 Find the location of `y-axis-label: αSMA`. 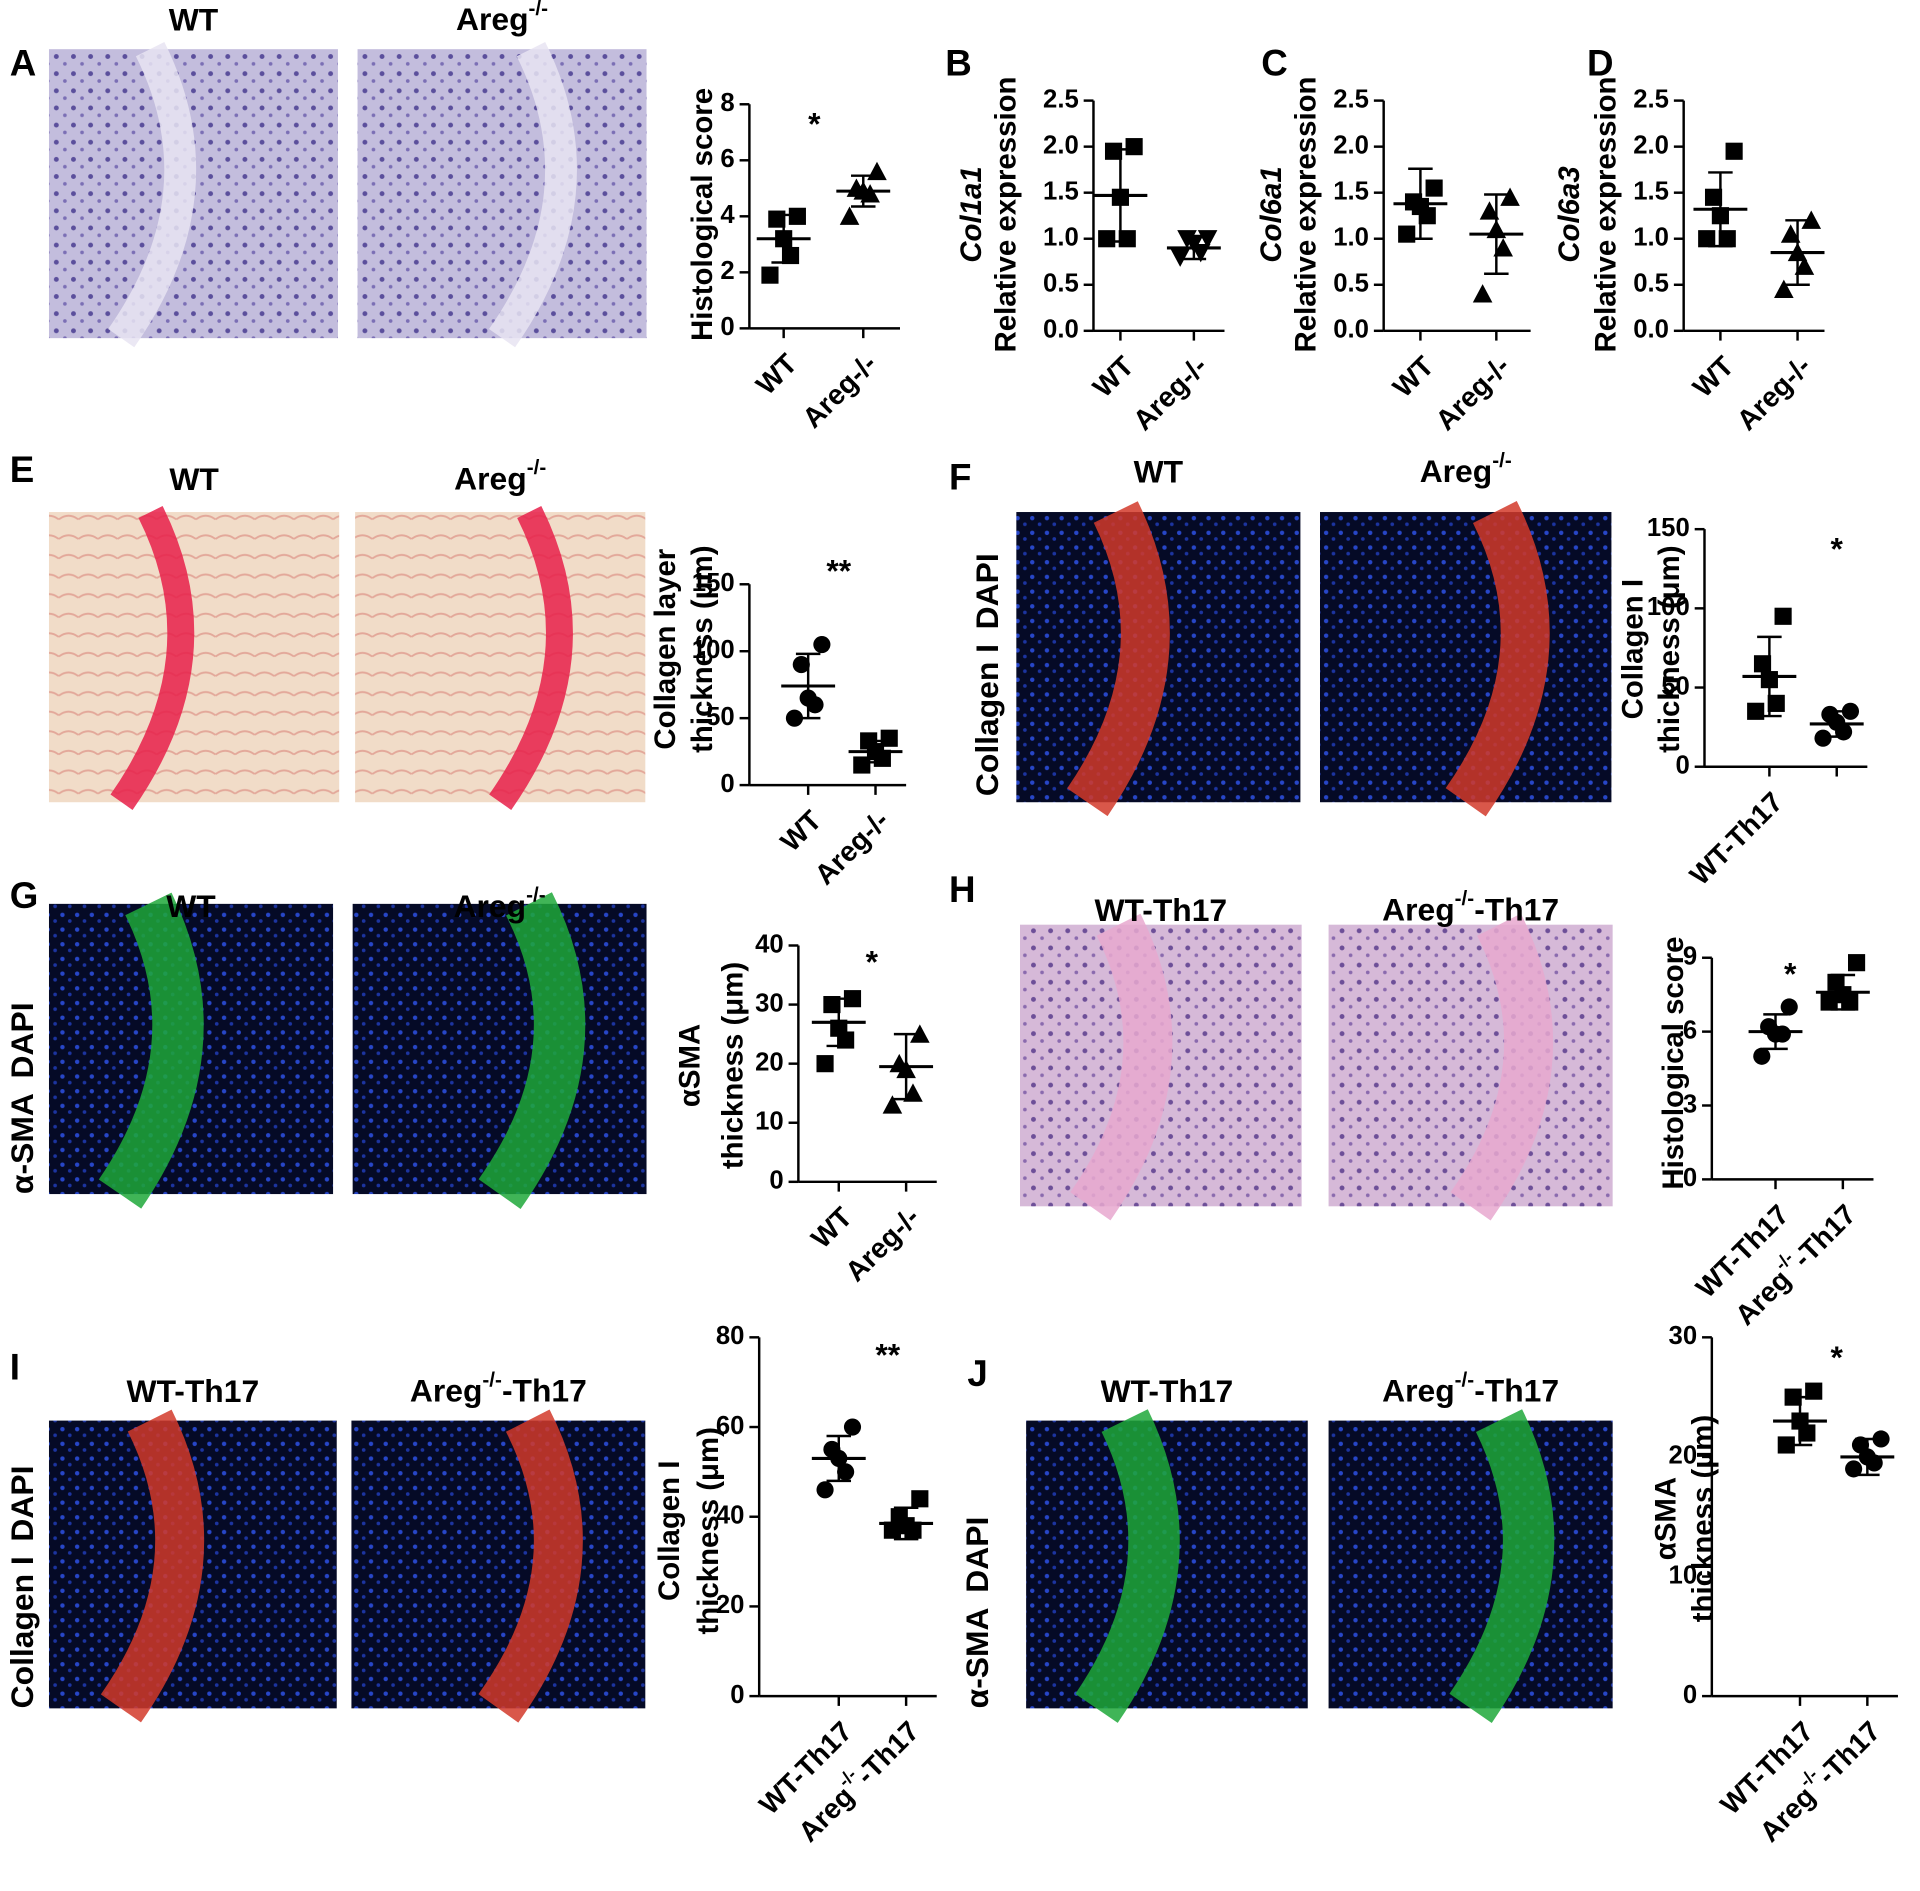

y-axis-label: αSMA is located at coordinates (1666, 1518).